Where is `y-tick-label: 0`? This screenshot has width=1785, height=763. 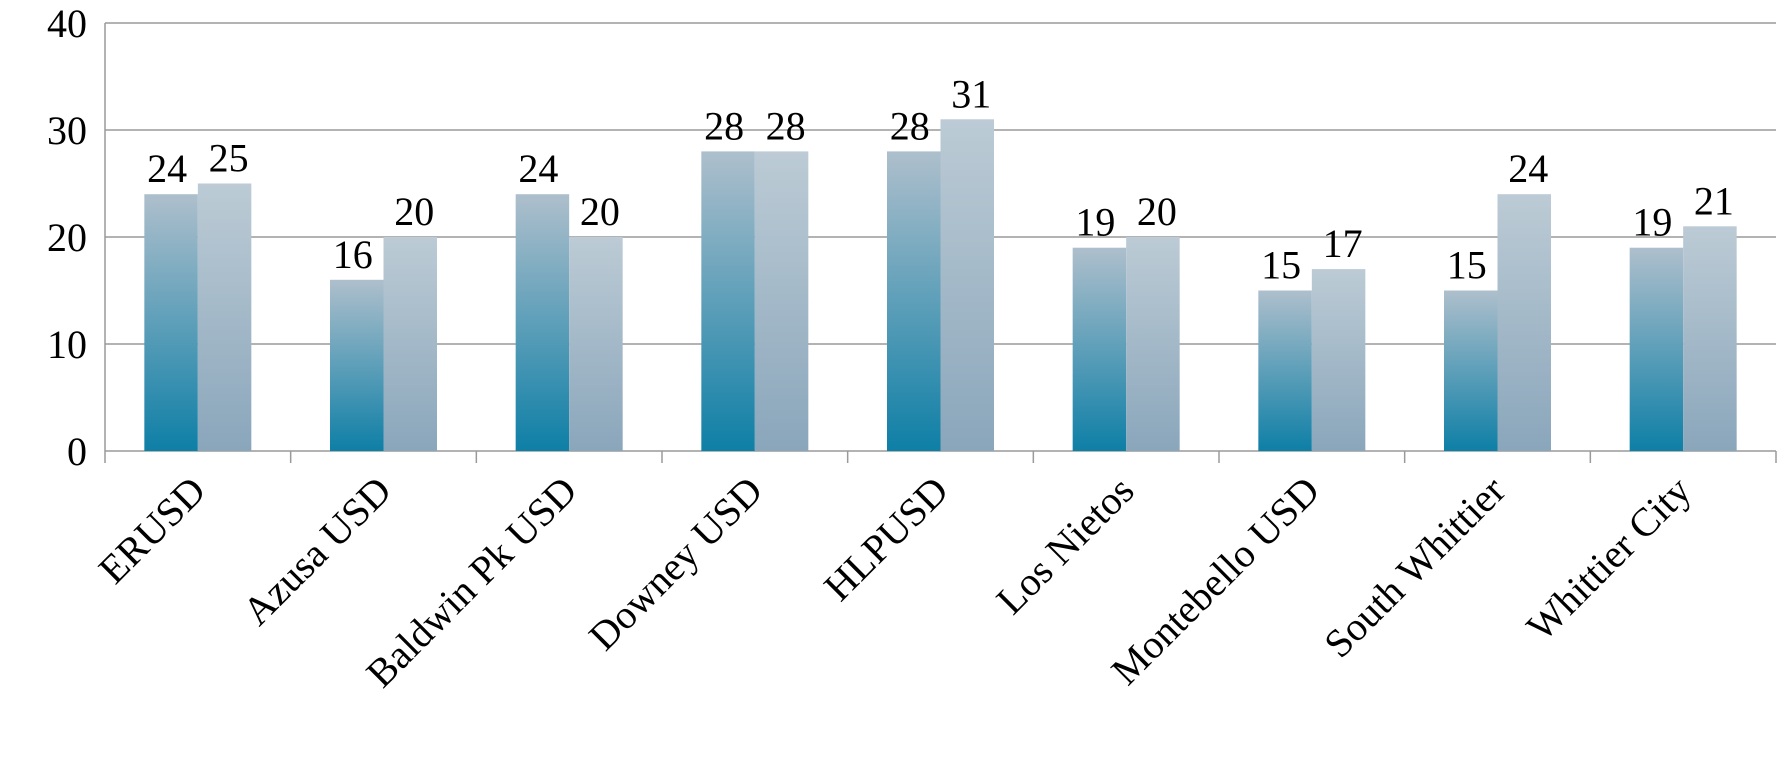
y-tick-label: 0 is located at coordinates (77, 451).